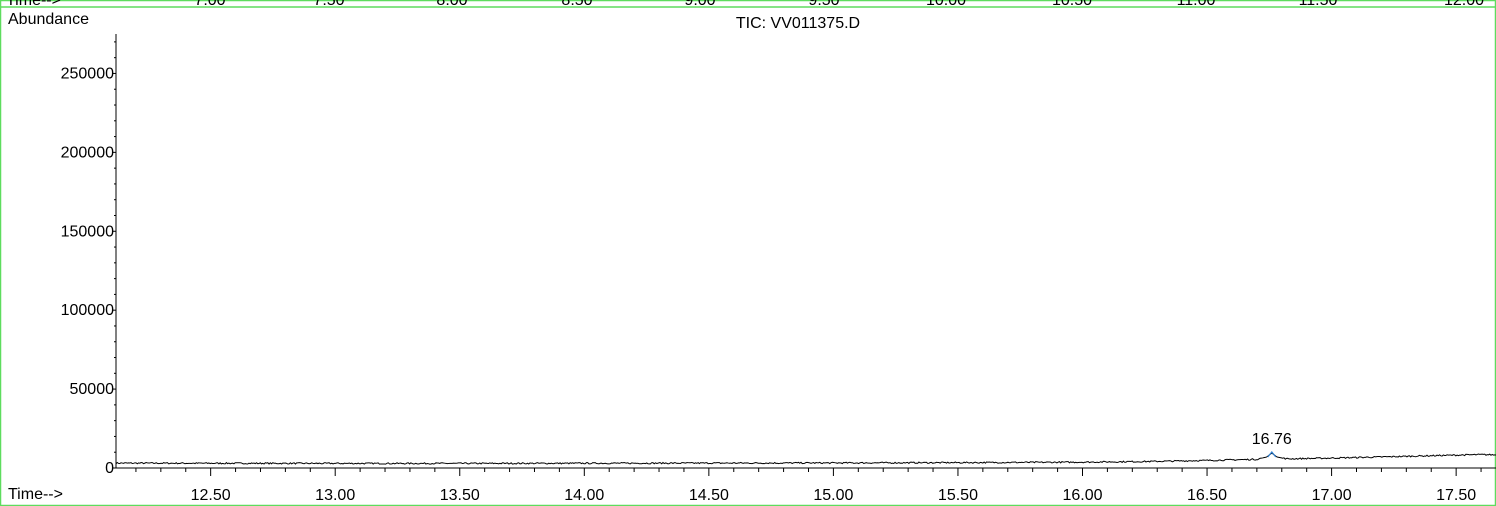  Describe the element at coordinates (211, 495) in the screenshot. I see `x-tick-label: 12.50` at that location.